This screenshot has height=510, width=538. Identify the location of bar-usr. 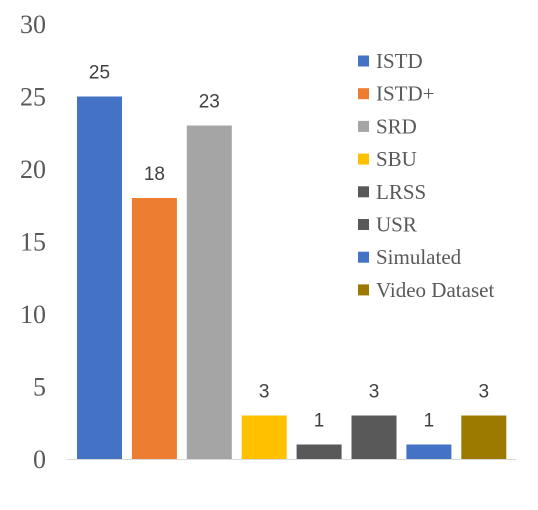
(374, 437).